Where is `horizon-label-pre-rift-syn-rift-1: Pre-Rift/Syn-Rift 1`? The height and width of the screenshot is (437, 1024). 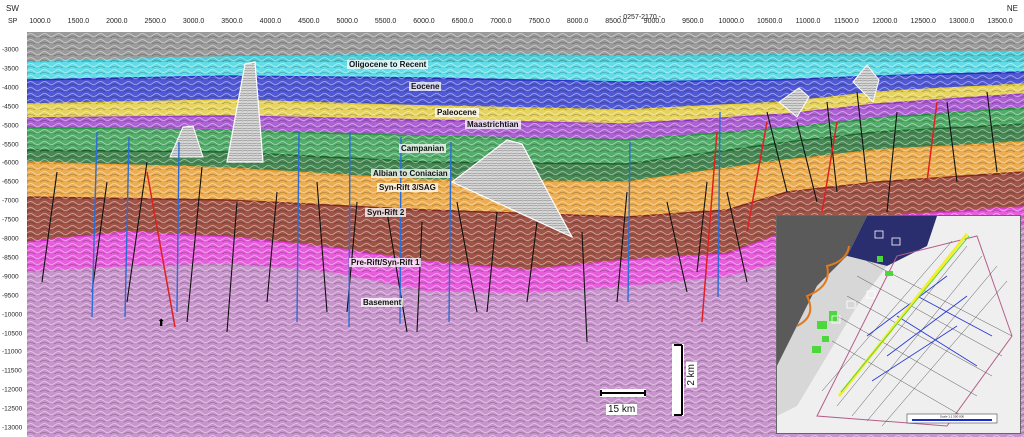
horizon-label-pre-rift-syn-rift-1: Pre-Rift/Syn-Rift 1 is located at coordinates (385, 262).